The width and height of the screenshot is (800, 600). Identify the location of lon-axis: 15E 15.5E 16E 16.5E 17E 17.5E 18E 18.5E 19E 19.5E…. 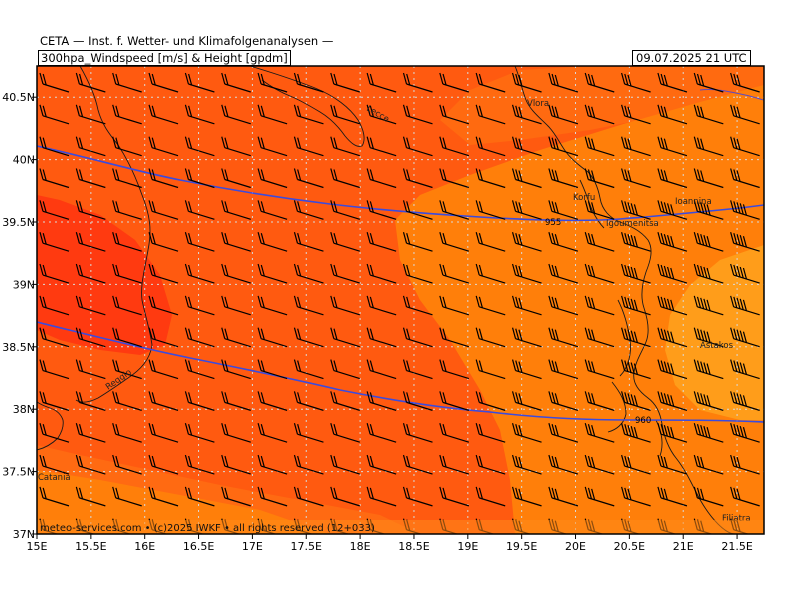
(390, 543).